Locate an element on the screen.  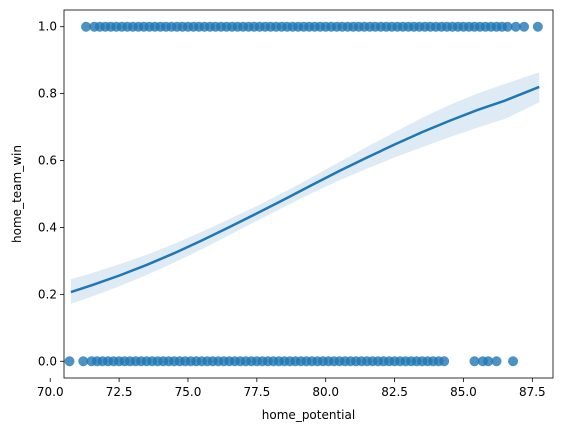
x-tick-label: 77.5 is located at coordinates (256, 392).